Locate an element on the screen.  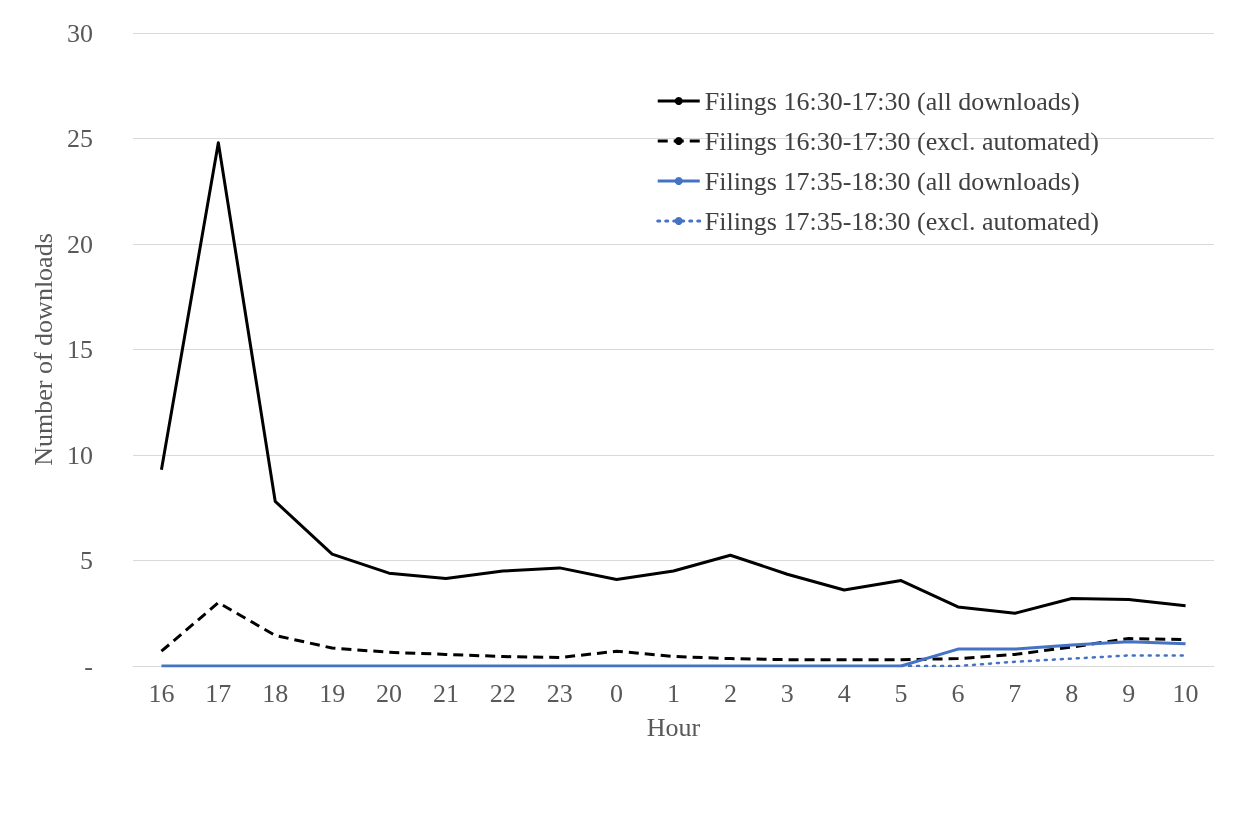
y-tick-label: - is located at coordinates (88, 666).